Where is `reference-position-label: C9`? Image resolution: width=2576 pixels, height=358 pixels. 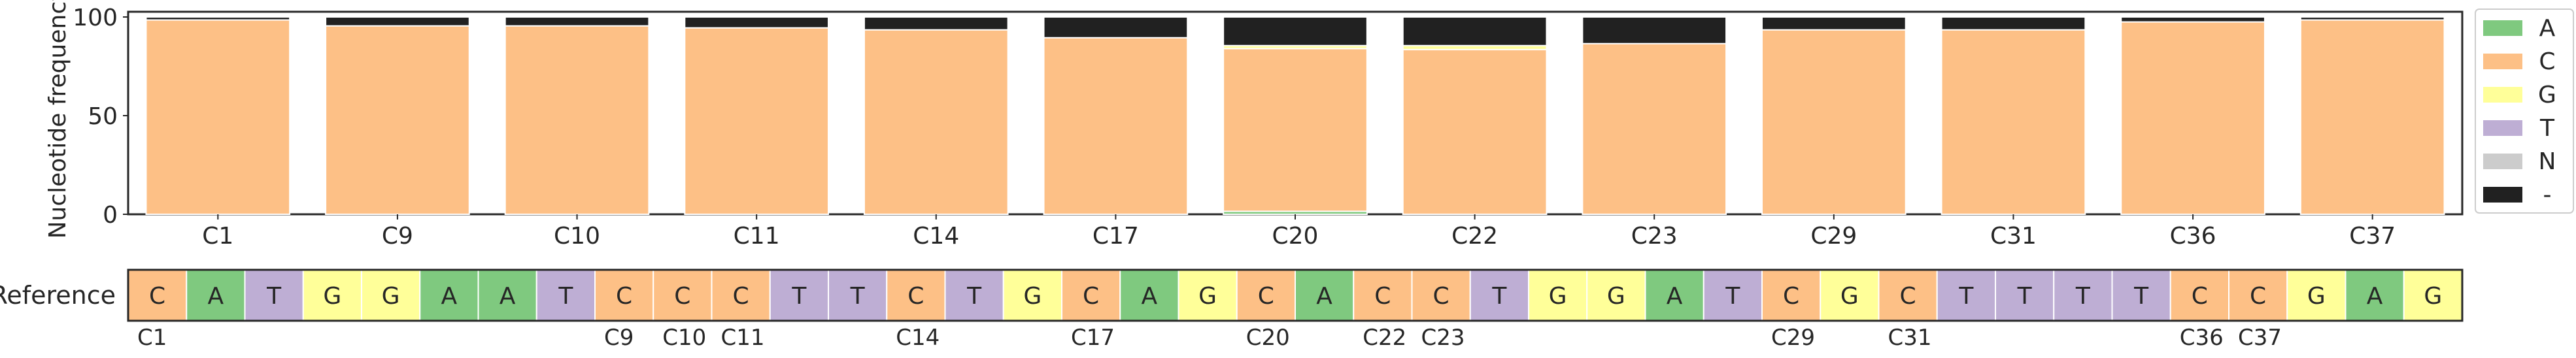
reference-position-label: C9 is located at coordinates (619, 338).